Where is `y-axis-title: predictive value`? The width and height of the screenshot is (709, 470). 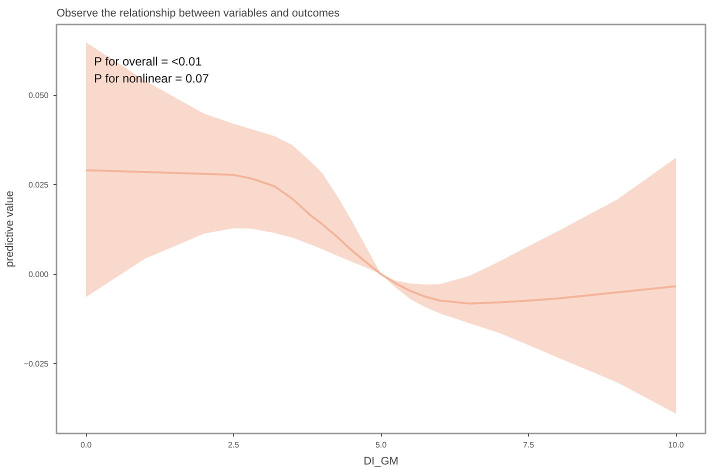
y-axis-title: predictive value is located at coordinates (10, 229).